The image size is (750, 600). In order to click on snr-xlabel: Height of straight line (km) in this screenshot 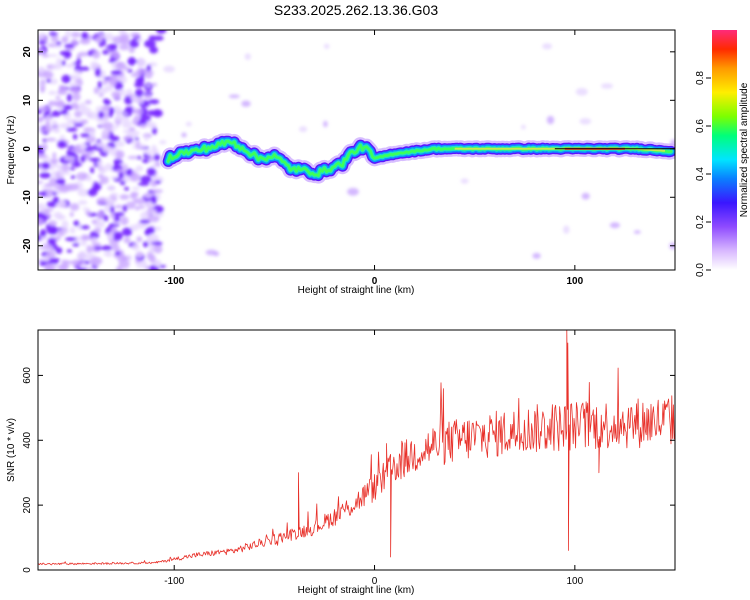, I will do `click(356, 590)`.